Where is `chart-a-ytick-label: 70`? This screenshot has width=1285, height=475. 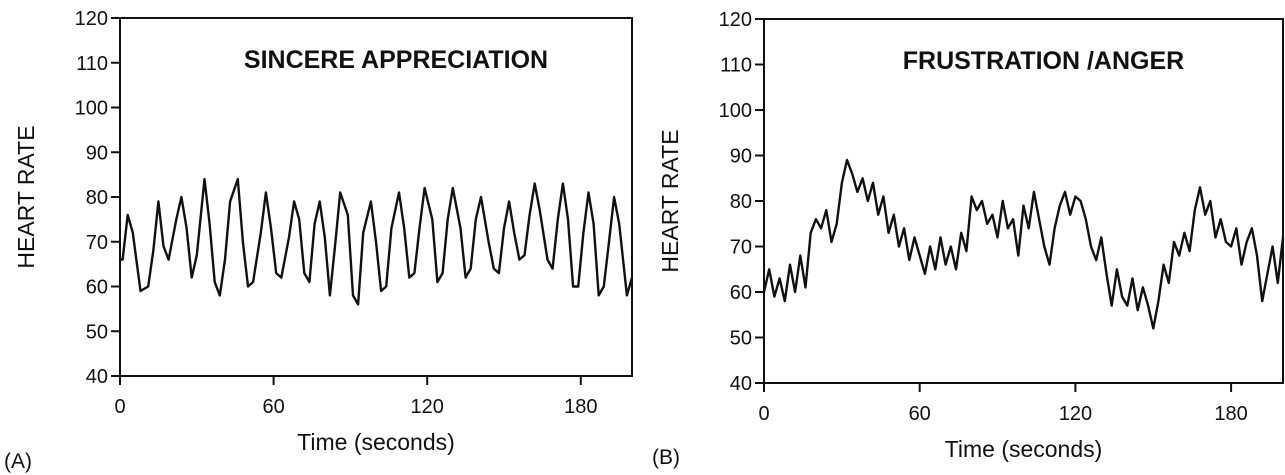
chart-a-ytick-label: 70 is located at coordinates (97, 243).